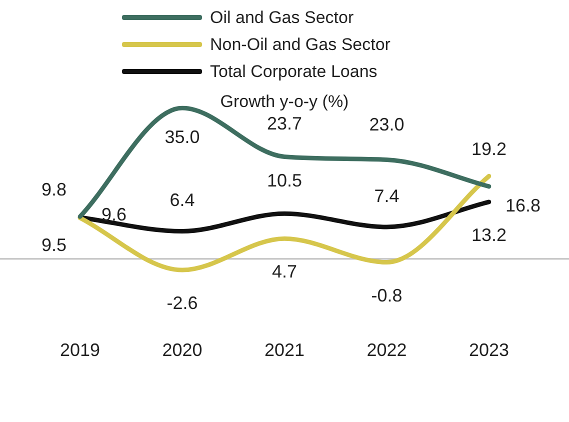 The width and height of the screenshot is (569, 422). What do you see at coordinates (182, 200) in the screenshot?
I see `data-label: 6.4` at bounding box center [182, 200].